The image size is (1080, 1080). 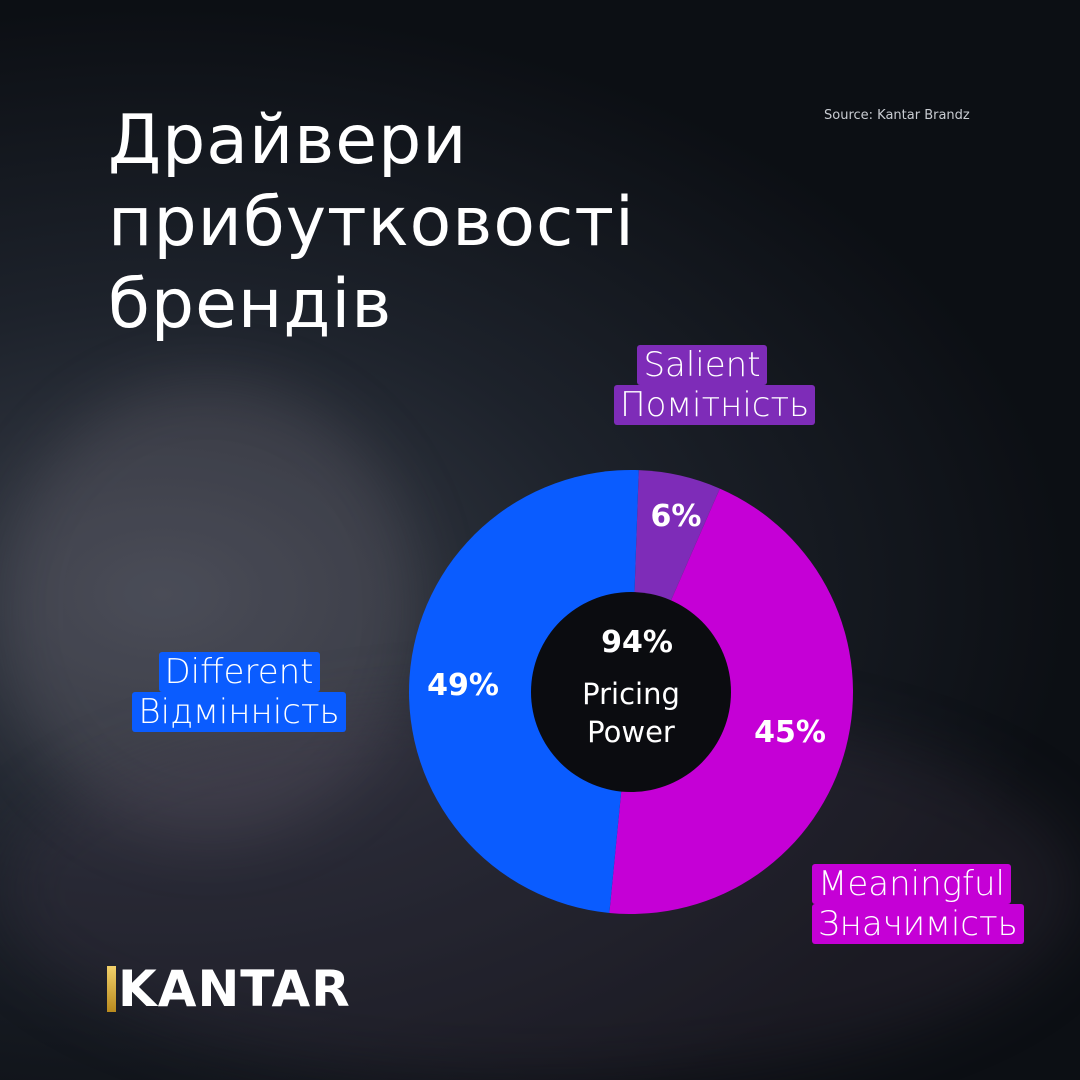 I want to click on center-label: Pricing, so click(x=631, y=694).